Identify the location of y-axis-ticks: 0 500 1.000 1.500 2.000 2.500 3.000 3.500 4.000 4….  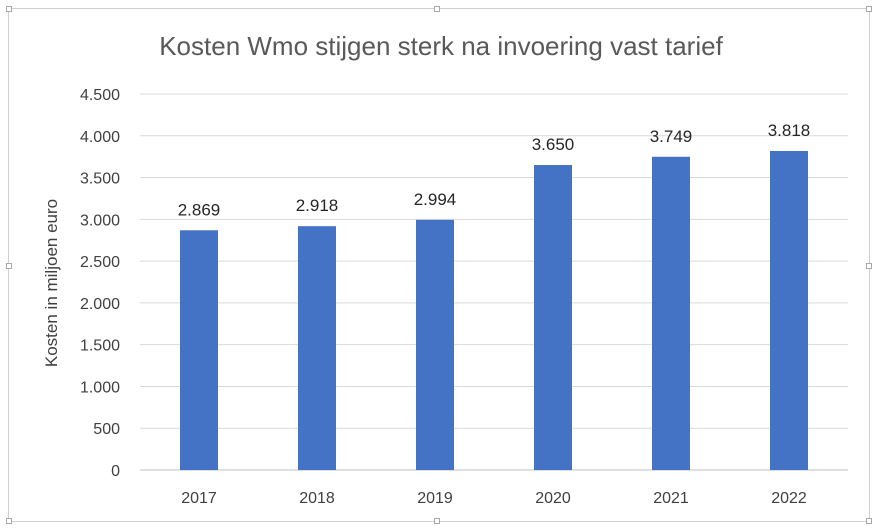
(100, 283).